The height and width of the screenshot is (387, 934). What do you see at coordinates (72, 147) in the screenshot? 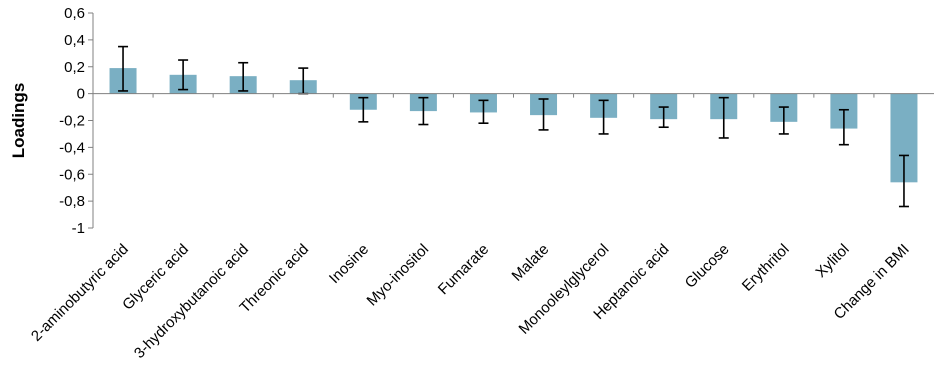
I see `y-tick-label-5: -0,4` at bounding box center [72, 147].